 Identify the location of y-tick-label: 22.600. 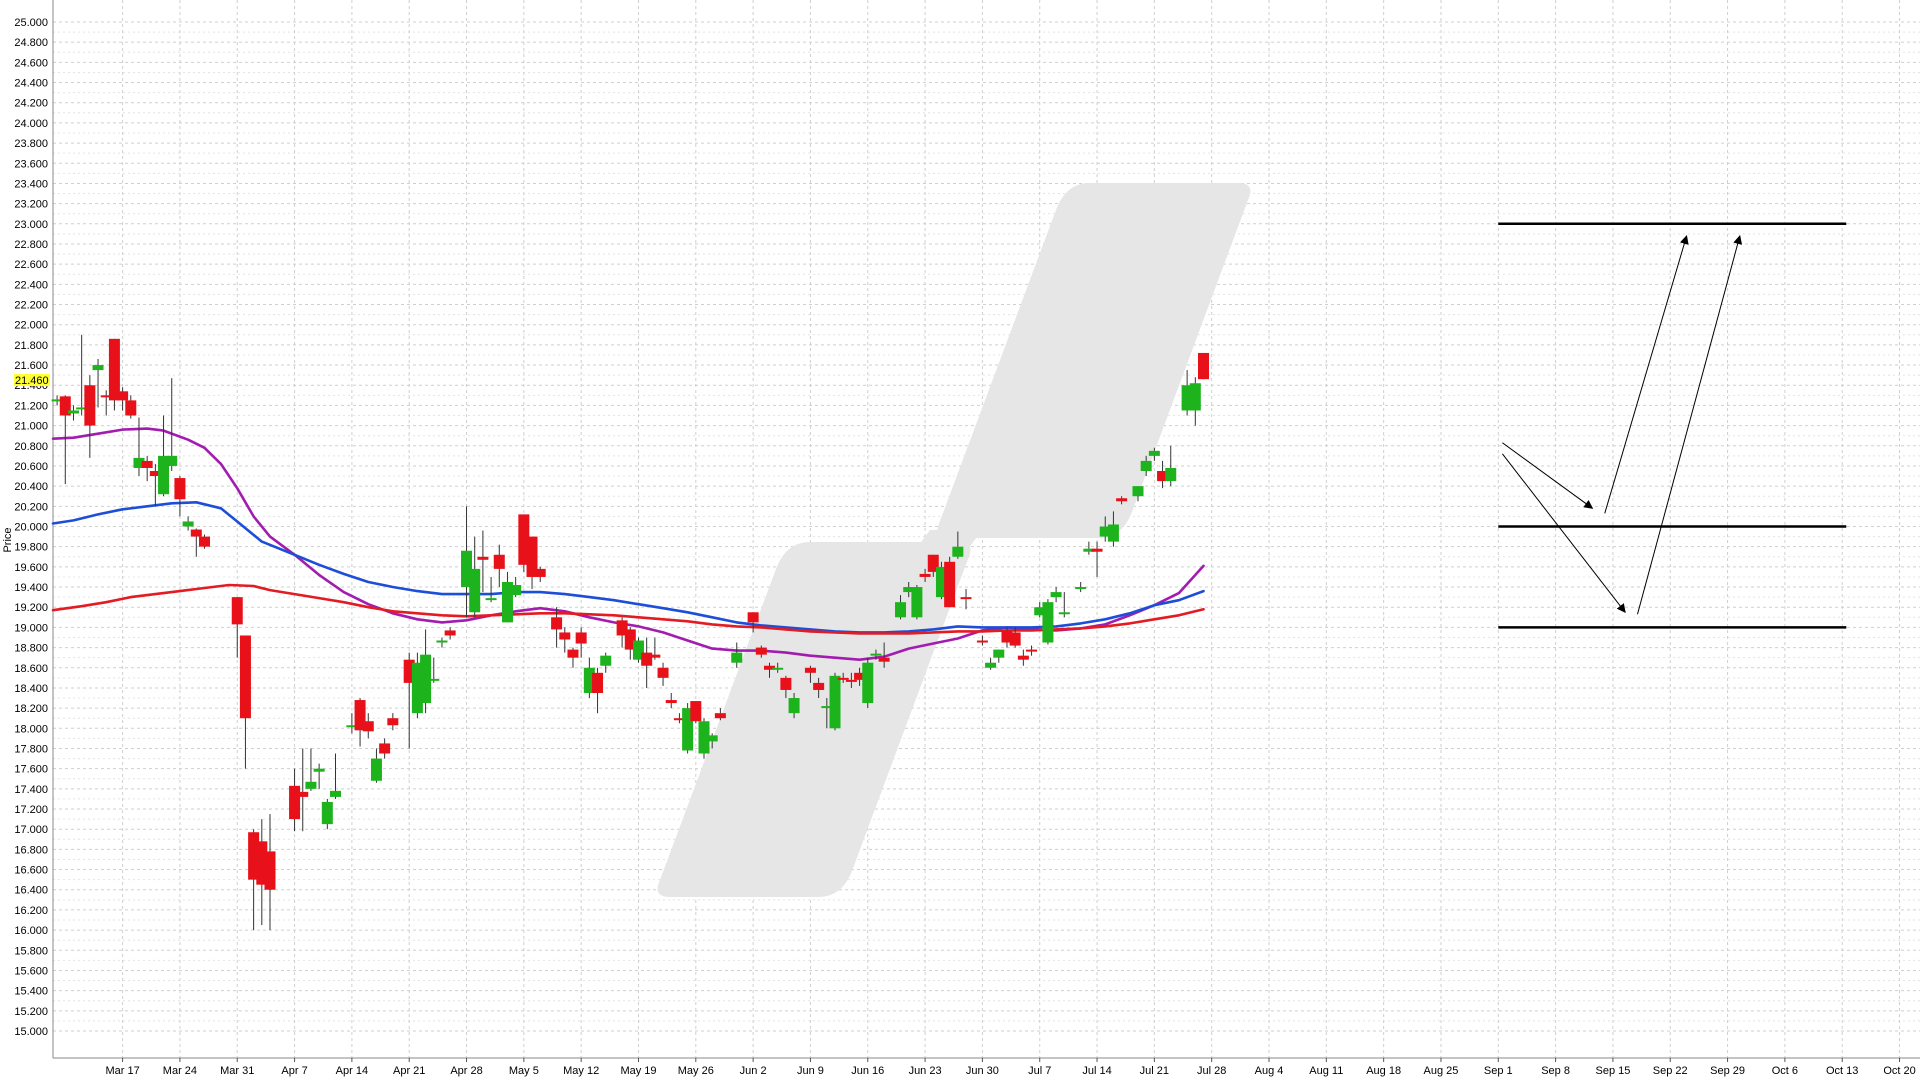
(31, 265).